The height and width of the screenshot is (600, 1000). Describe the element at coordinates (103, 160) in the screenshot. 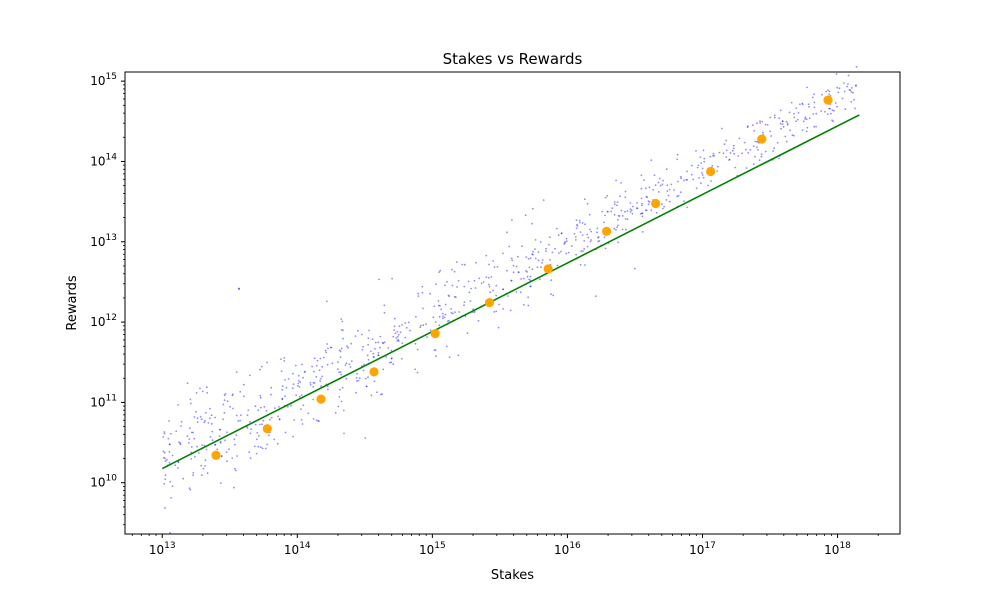

I see `y-tick-label: 1014` at that location.